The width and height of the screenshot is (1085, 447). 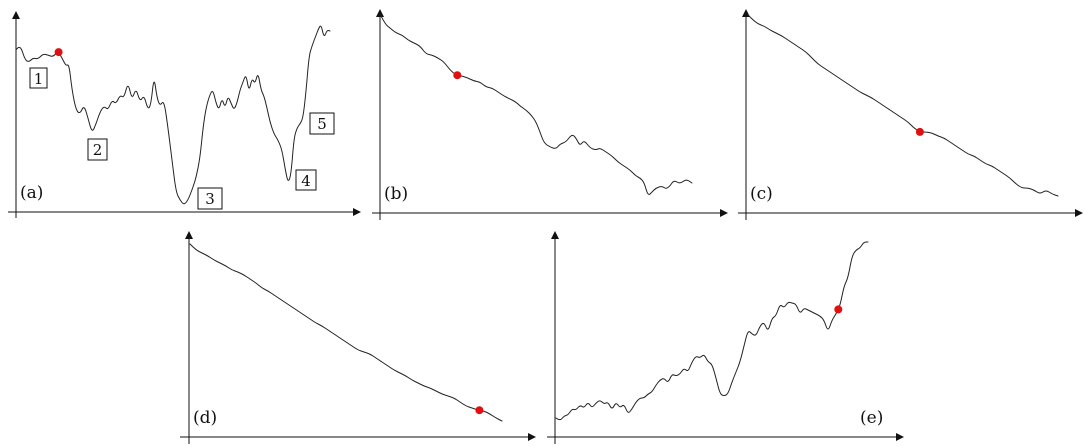 I want to click on minimum-box-3-frame, so click(x=210, y=198).